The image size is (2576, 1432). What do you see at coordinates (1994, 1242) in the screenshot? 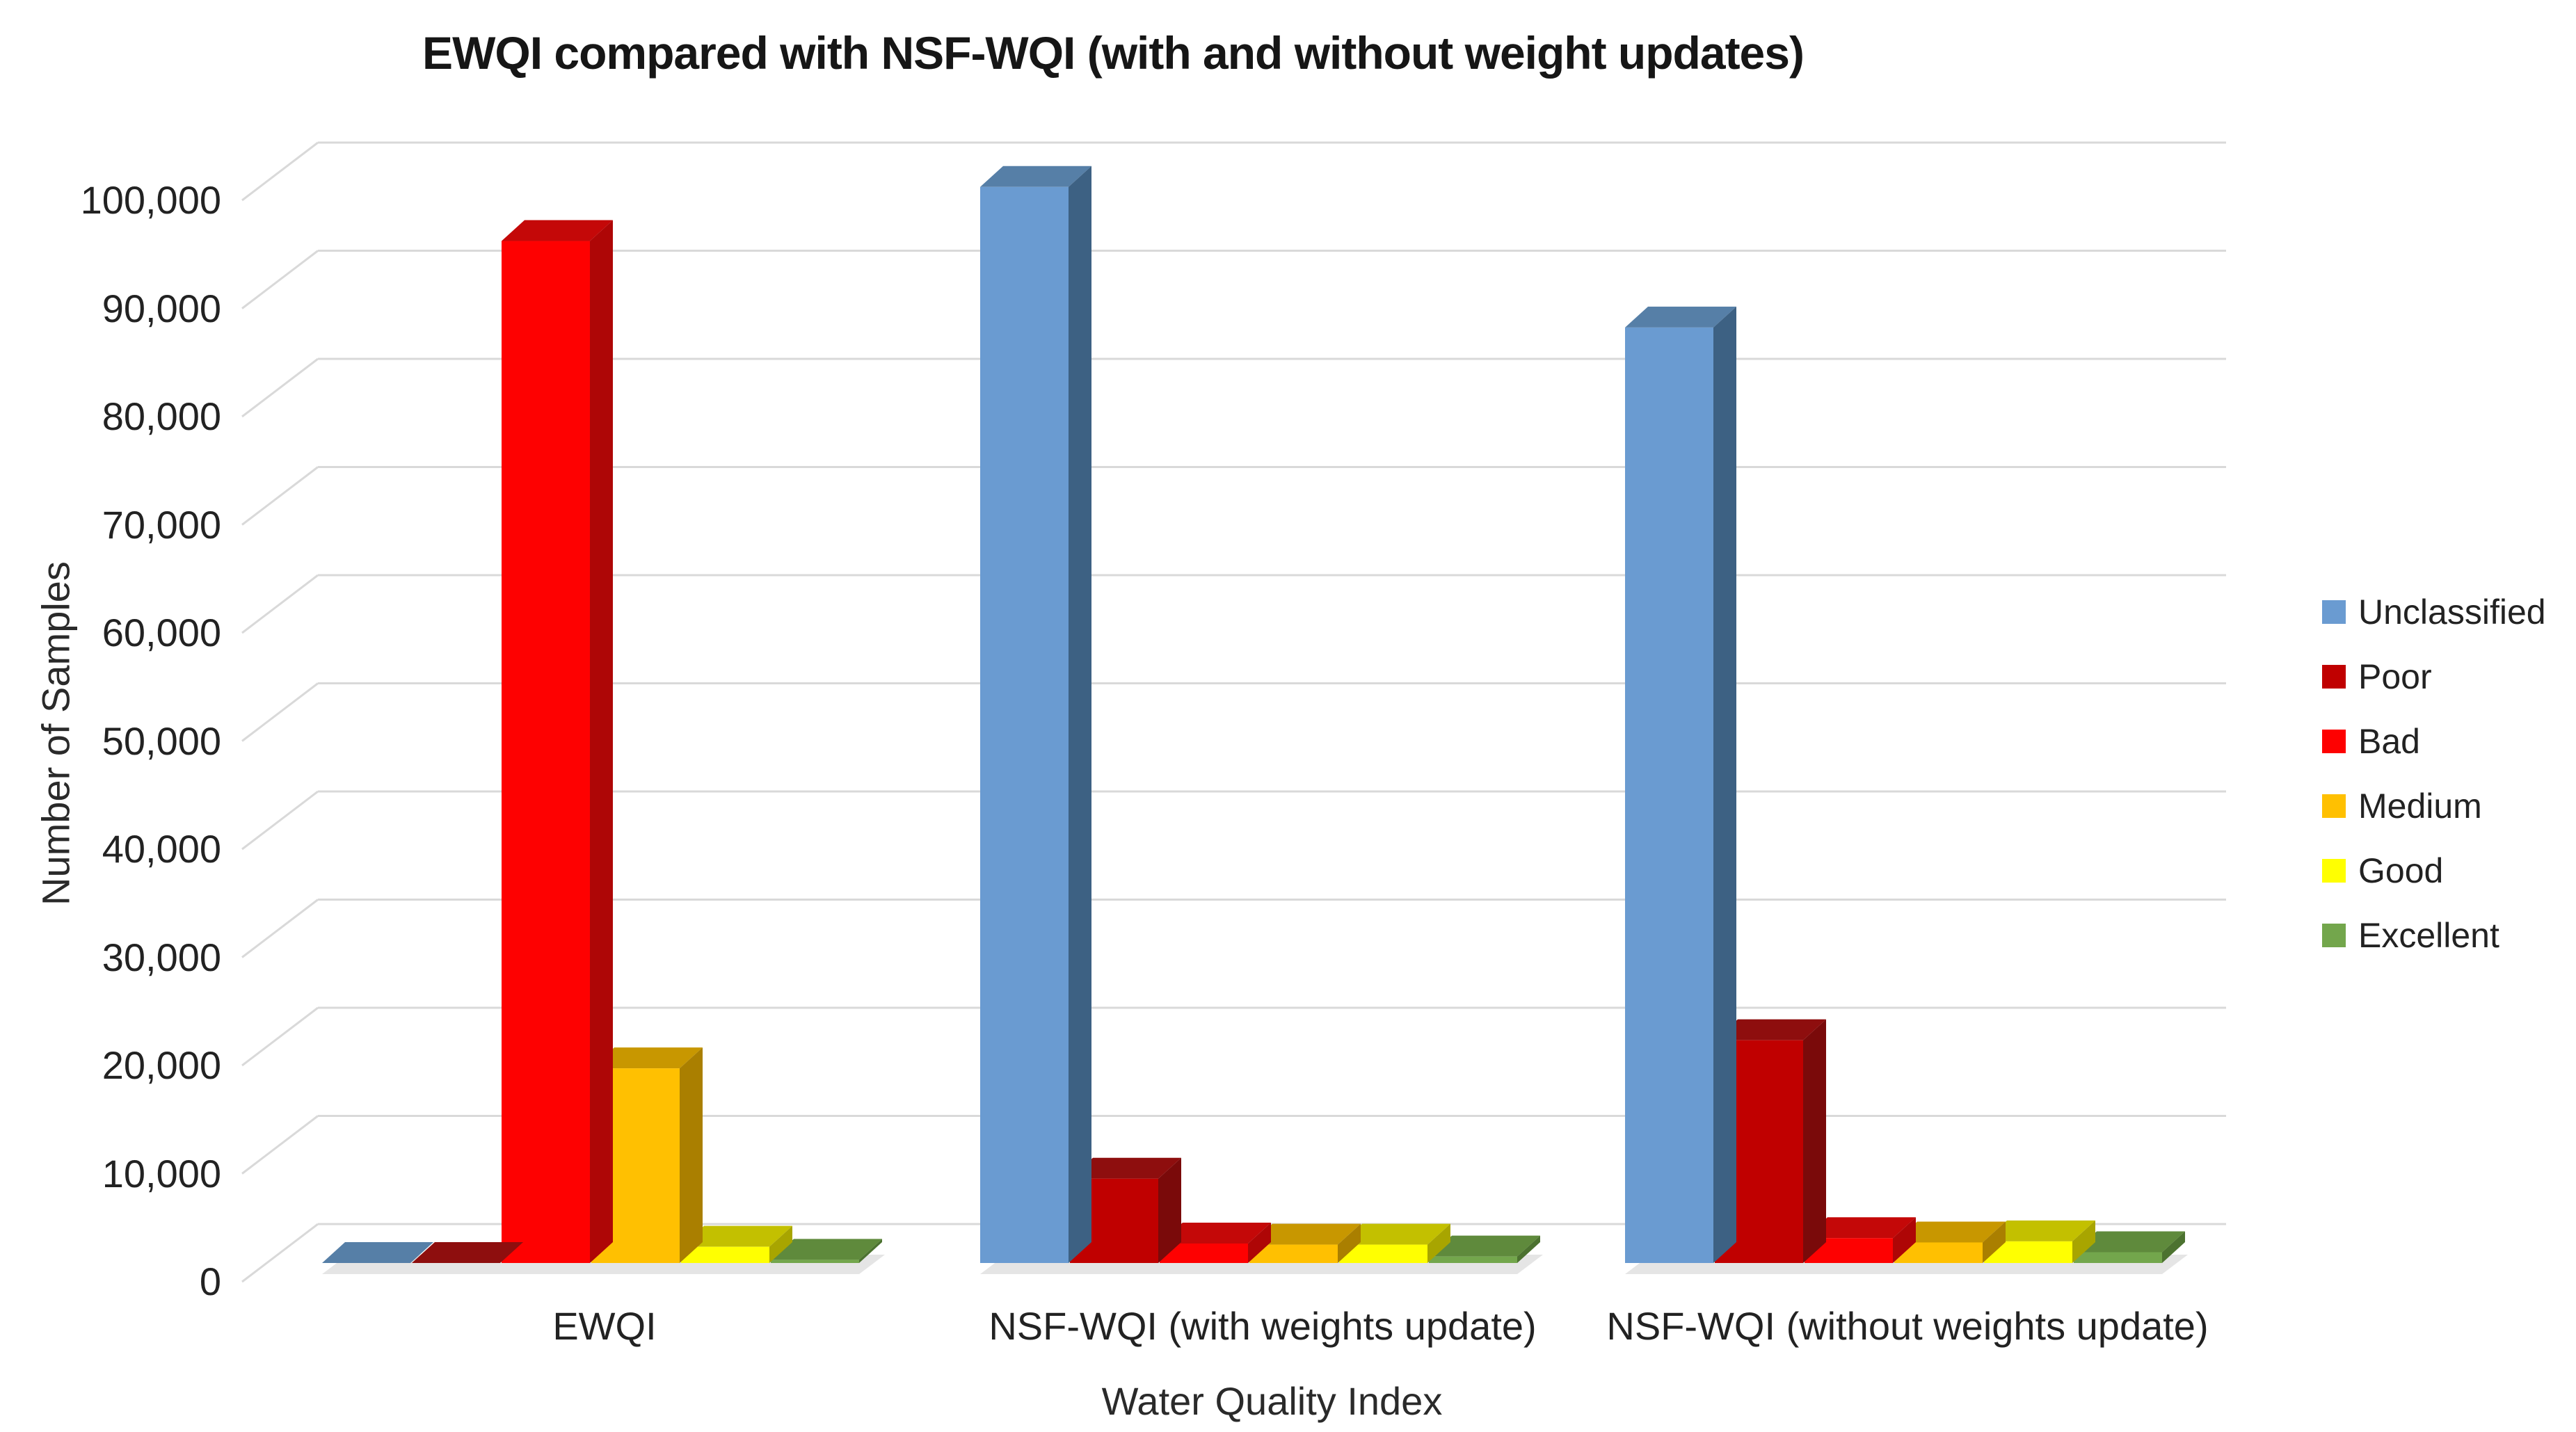
I see `bar-medium-nsf-wqi-without-weights-update-side-face` at bounding box center [1994, 1242].